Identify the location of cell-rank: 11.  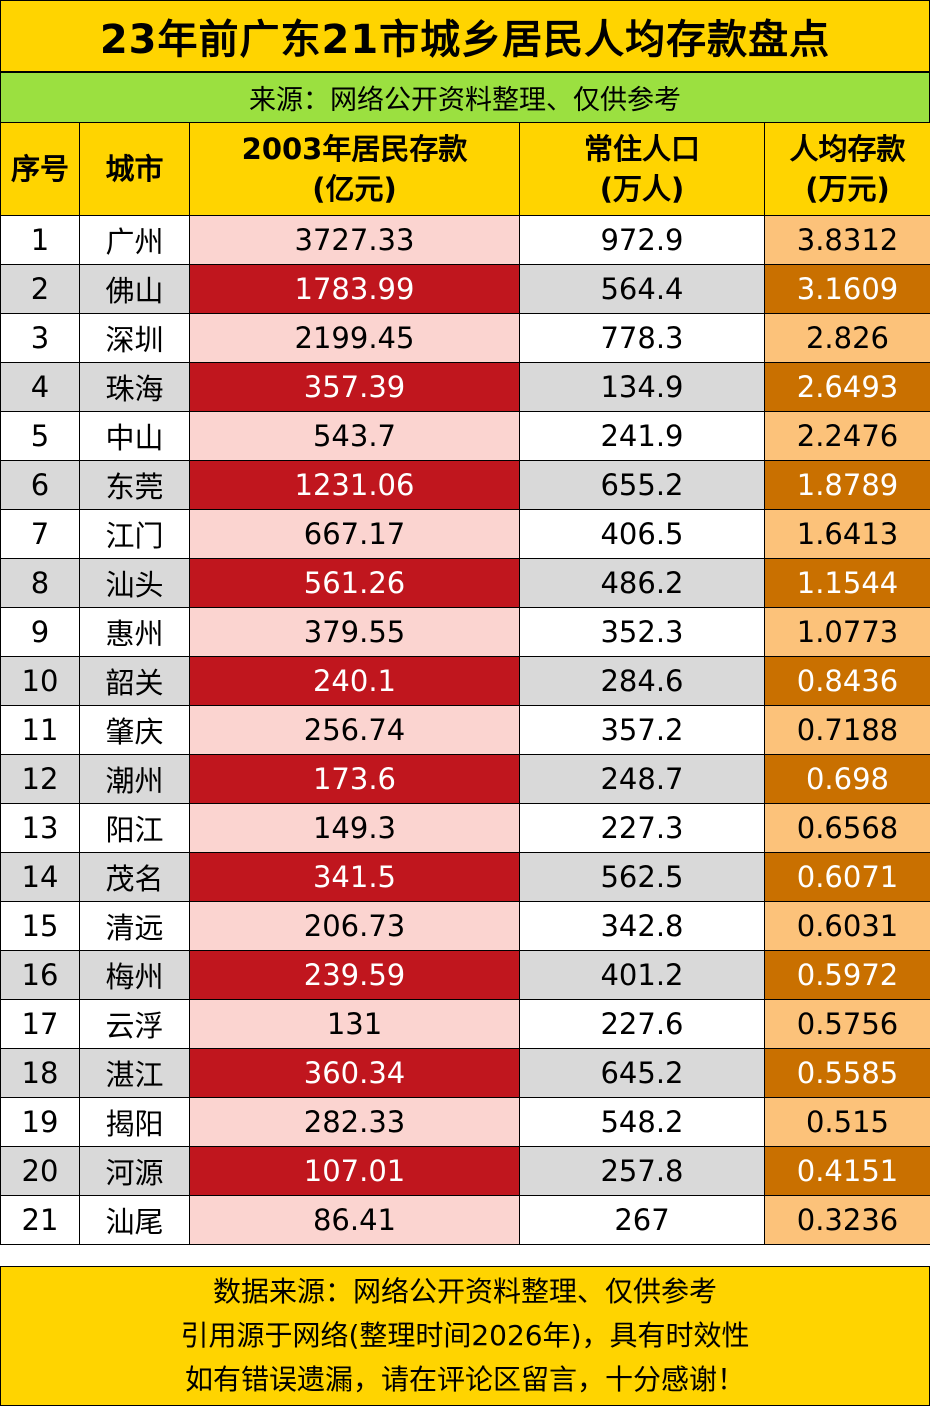
(40, 730).